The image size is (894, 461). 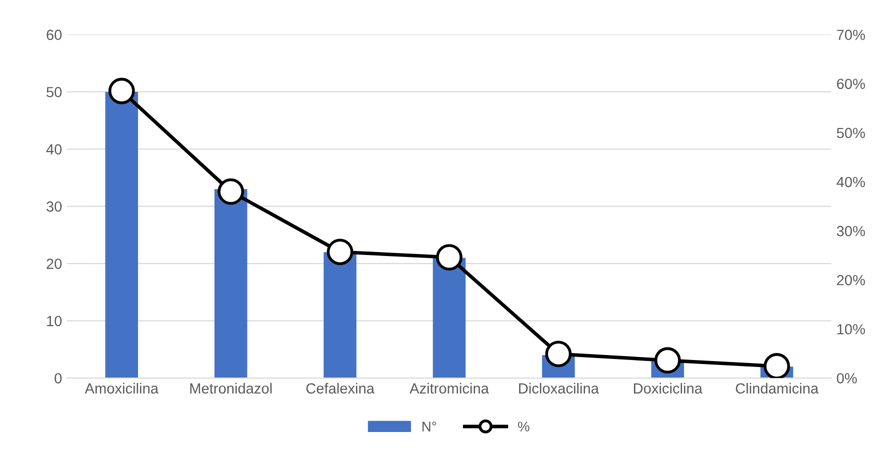 What do you see at coordinates (777, 388) in the screenshot?
I see `x-tick-label: Clindamicina` at bounding box center [777, 388].